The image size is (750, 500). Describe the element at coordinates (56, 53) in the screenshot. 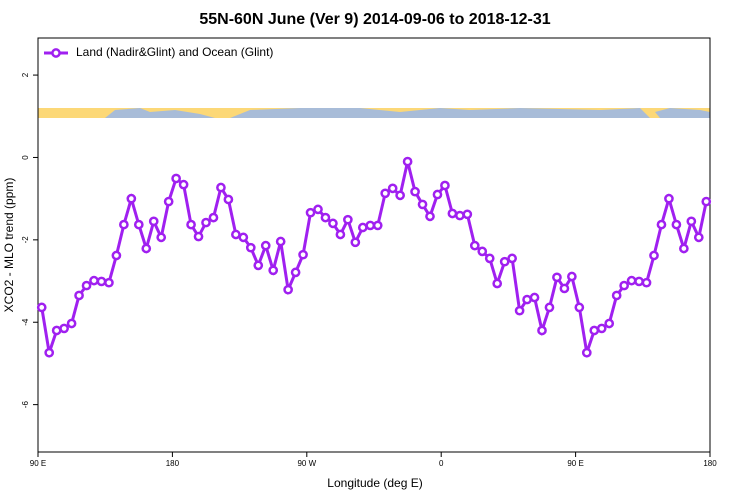

I see `legend-marker` at that location.